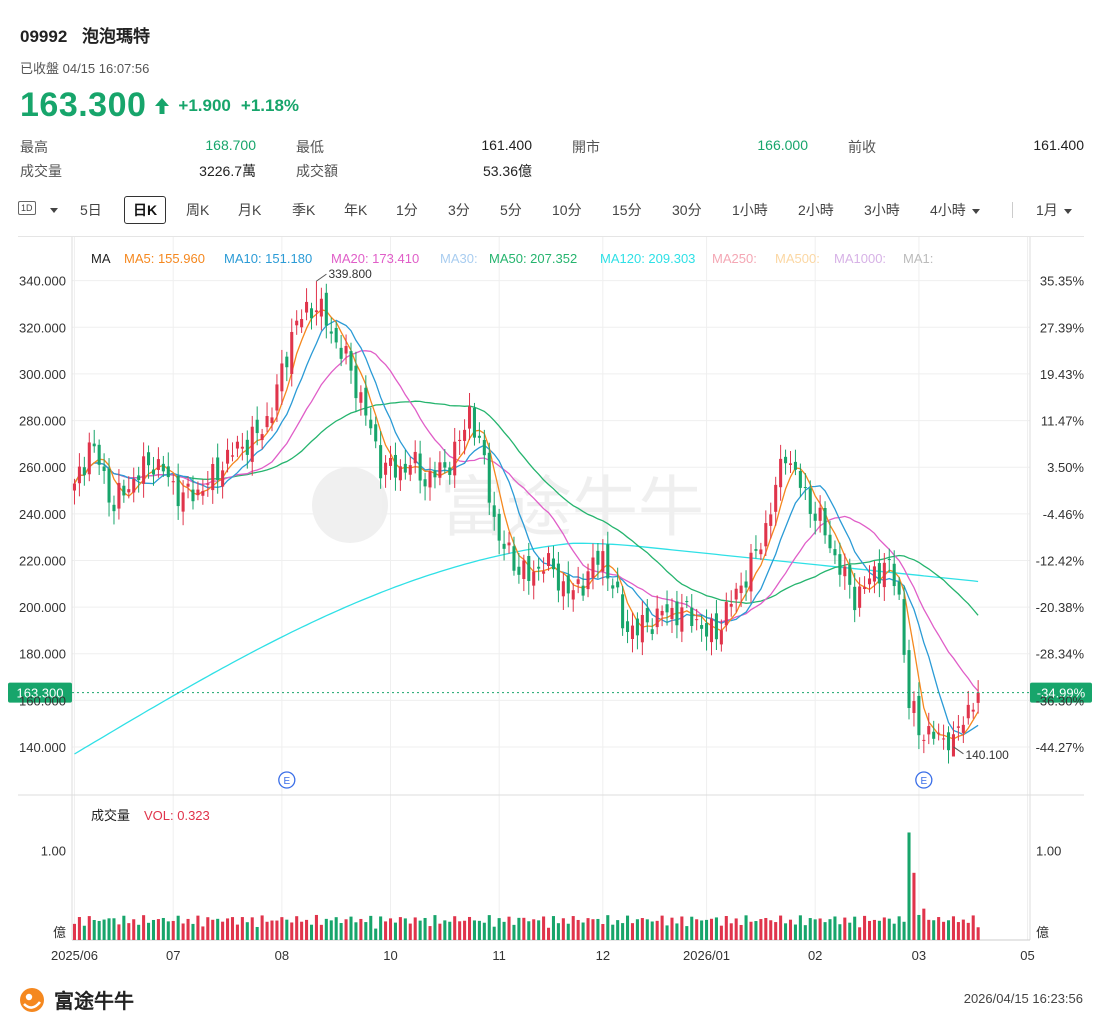 The height and width of the screenshot is (1031, 1103). What do you see at coordinates (687, 210) in the screenshot?
I see `tab-30min: 30分` at bounding box center [687, 210].